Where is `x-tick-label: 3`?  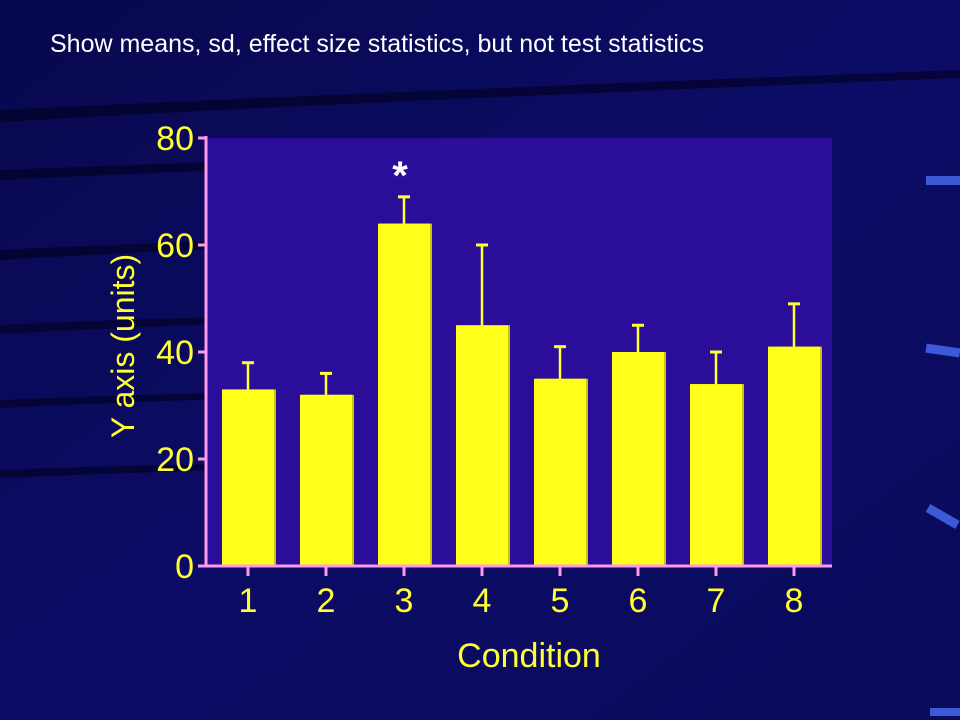 x-tick-label: 3 is located at coordinates (404, 601).